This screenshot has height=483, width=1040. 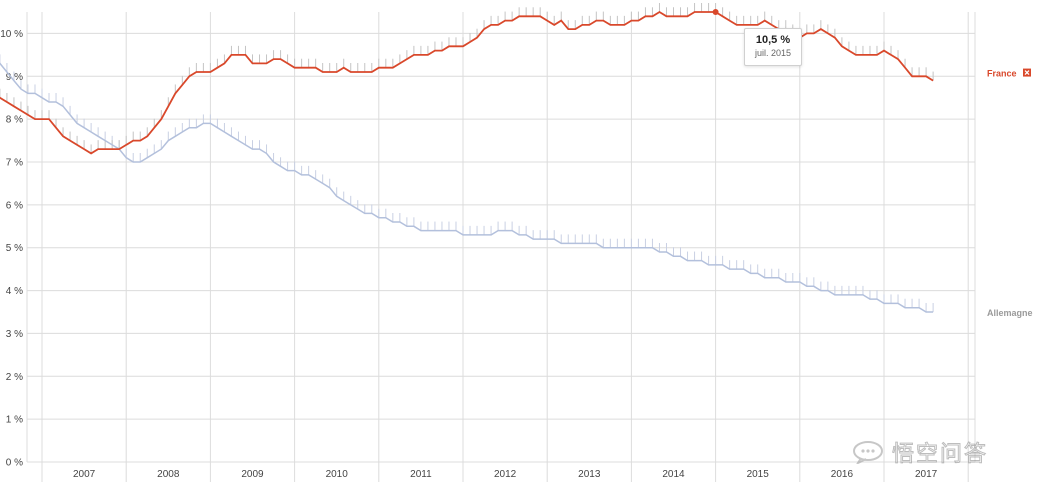 I want to click on y-tick-label: 4 %, so click(x=14, y=291).